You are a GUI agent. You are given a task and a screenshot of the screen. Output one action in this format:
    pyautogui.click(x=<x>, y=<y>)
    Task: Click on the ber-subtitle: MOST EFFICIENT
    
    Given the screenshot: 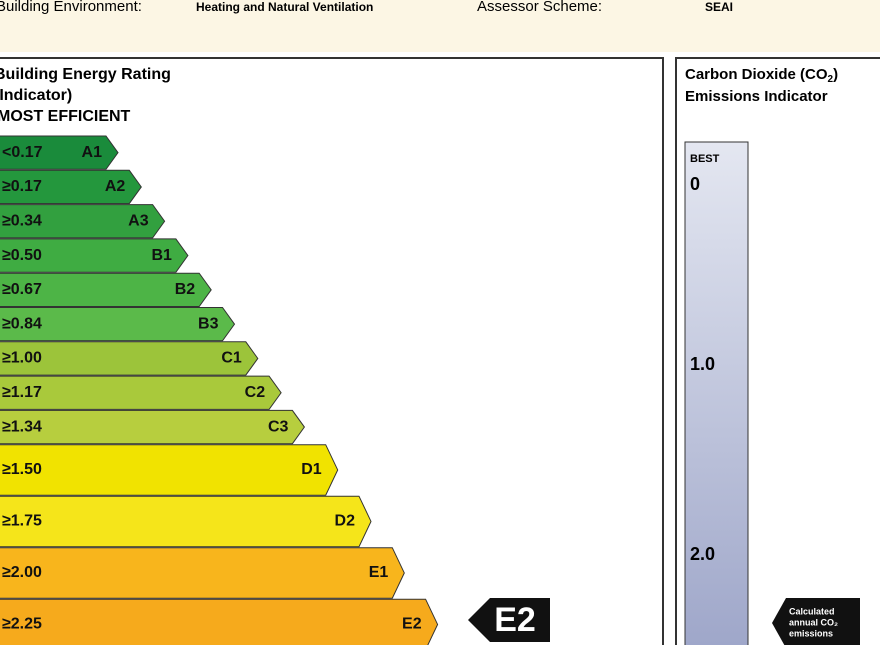 What is the action you would take?
    pyautogui.click(x=65, y=116)
    